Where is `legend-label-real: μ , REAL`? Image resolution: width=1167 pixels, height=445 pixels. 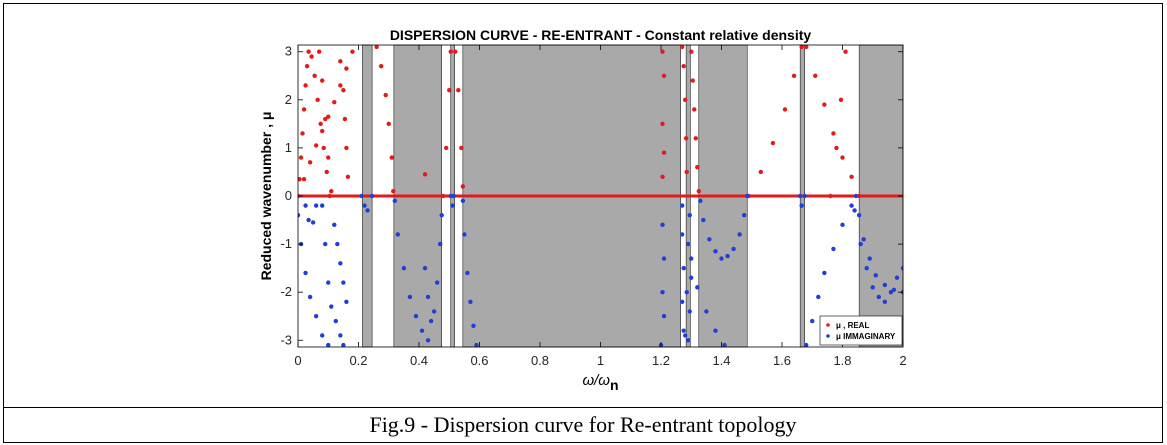
legend-label-real: μ , REAL is located at coordinates (852, 325).